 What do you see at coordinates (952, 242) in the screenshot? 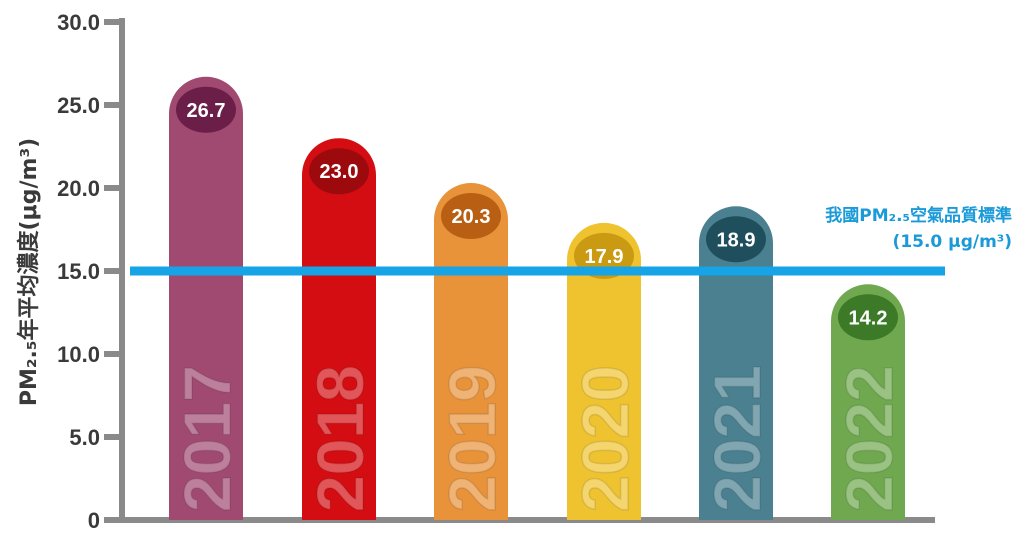
I see `standard-label-line2: (15.0 μg/m³)` at bounding box center [952, 242].